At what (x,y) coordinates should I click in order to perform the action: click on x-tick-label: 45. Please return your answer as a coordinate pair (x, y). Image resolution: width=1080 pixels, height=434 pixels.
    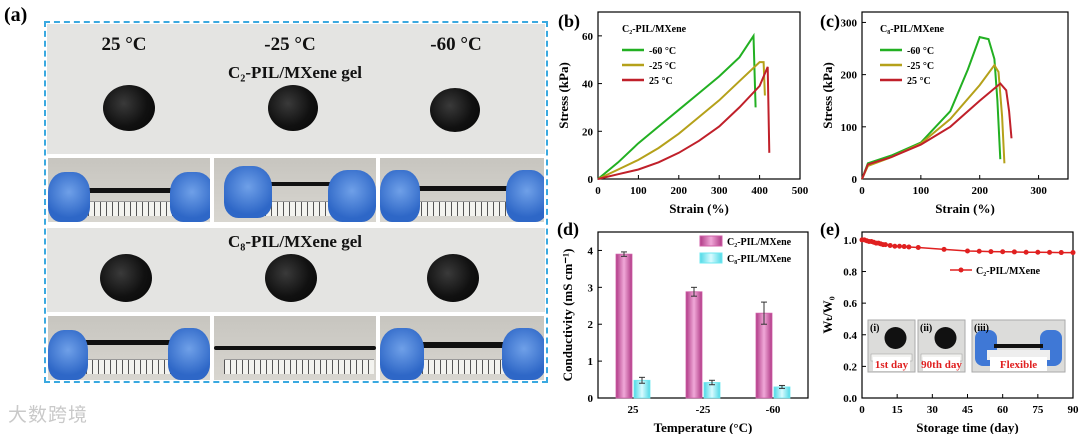
    Looking at the image, I should click on (968, 410).